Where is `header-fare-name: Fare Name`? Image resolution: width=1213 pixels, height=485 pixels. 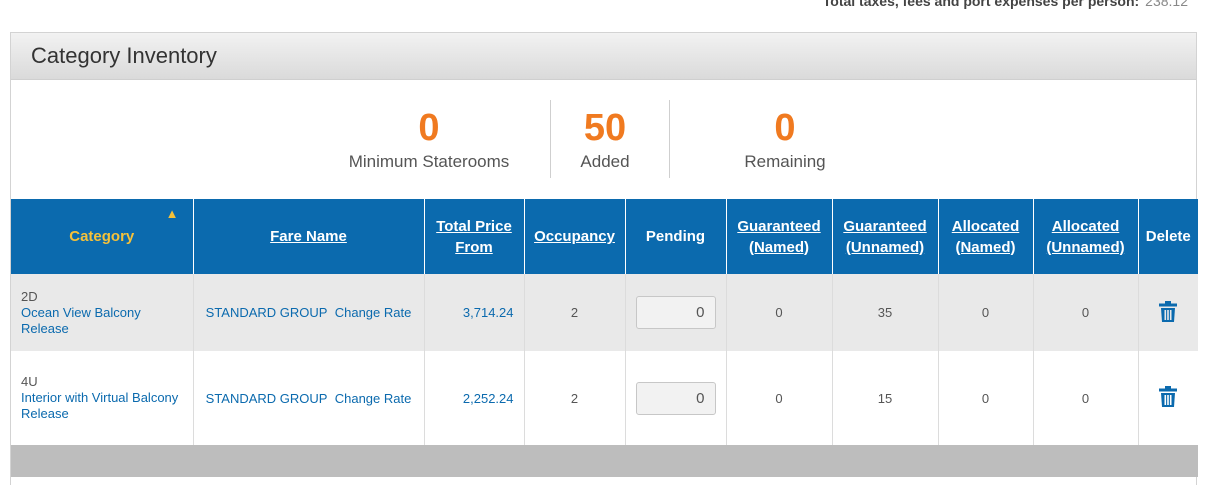 header-fare-name: Fare Name is located at coordinates (309, 236).